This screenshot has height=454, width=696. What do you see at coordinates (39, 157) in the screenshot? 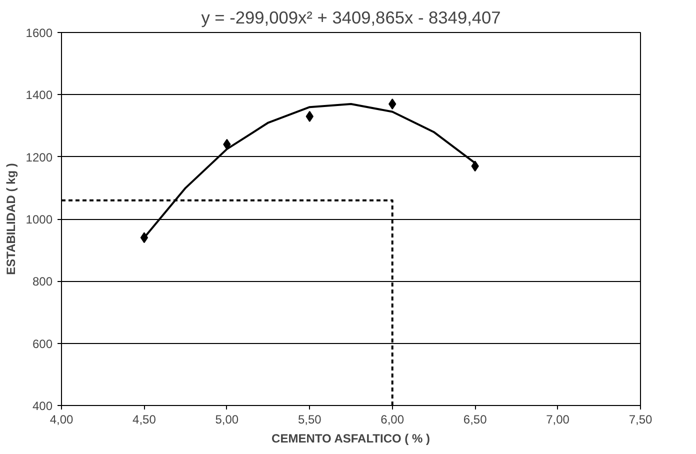
I see `y-tick-label: 1200` at bounding box center [39, 157].